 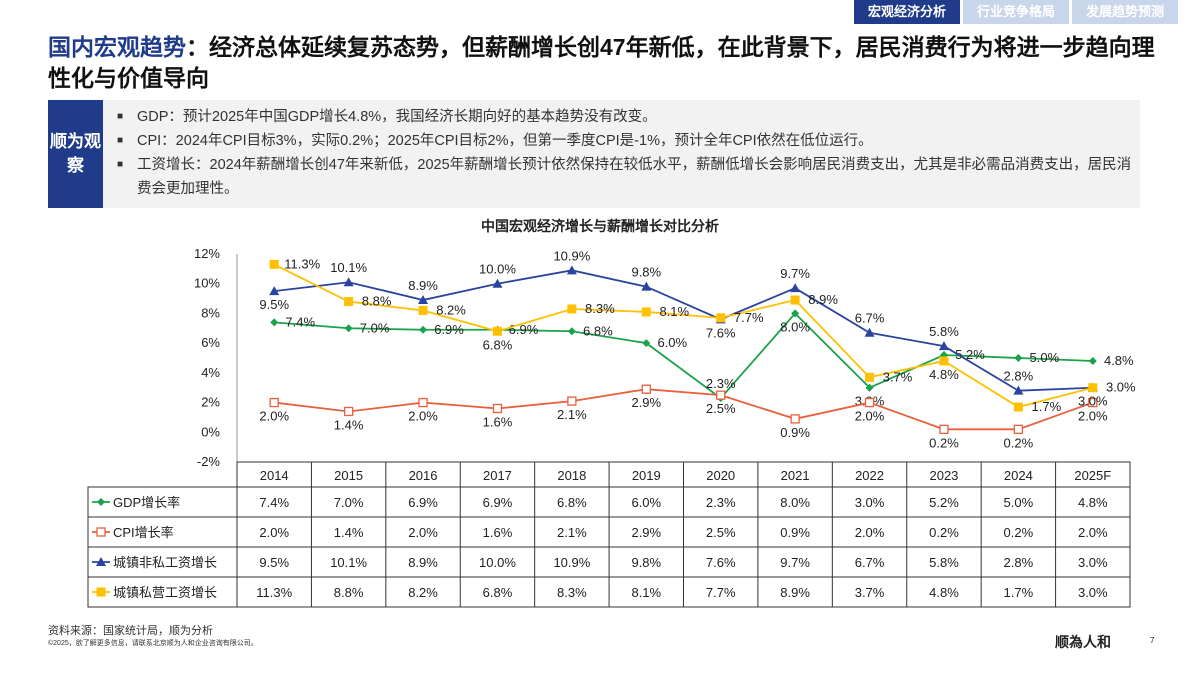 I want to click on data-label: 5.8%, so click(x=944, y=331).